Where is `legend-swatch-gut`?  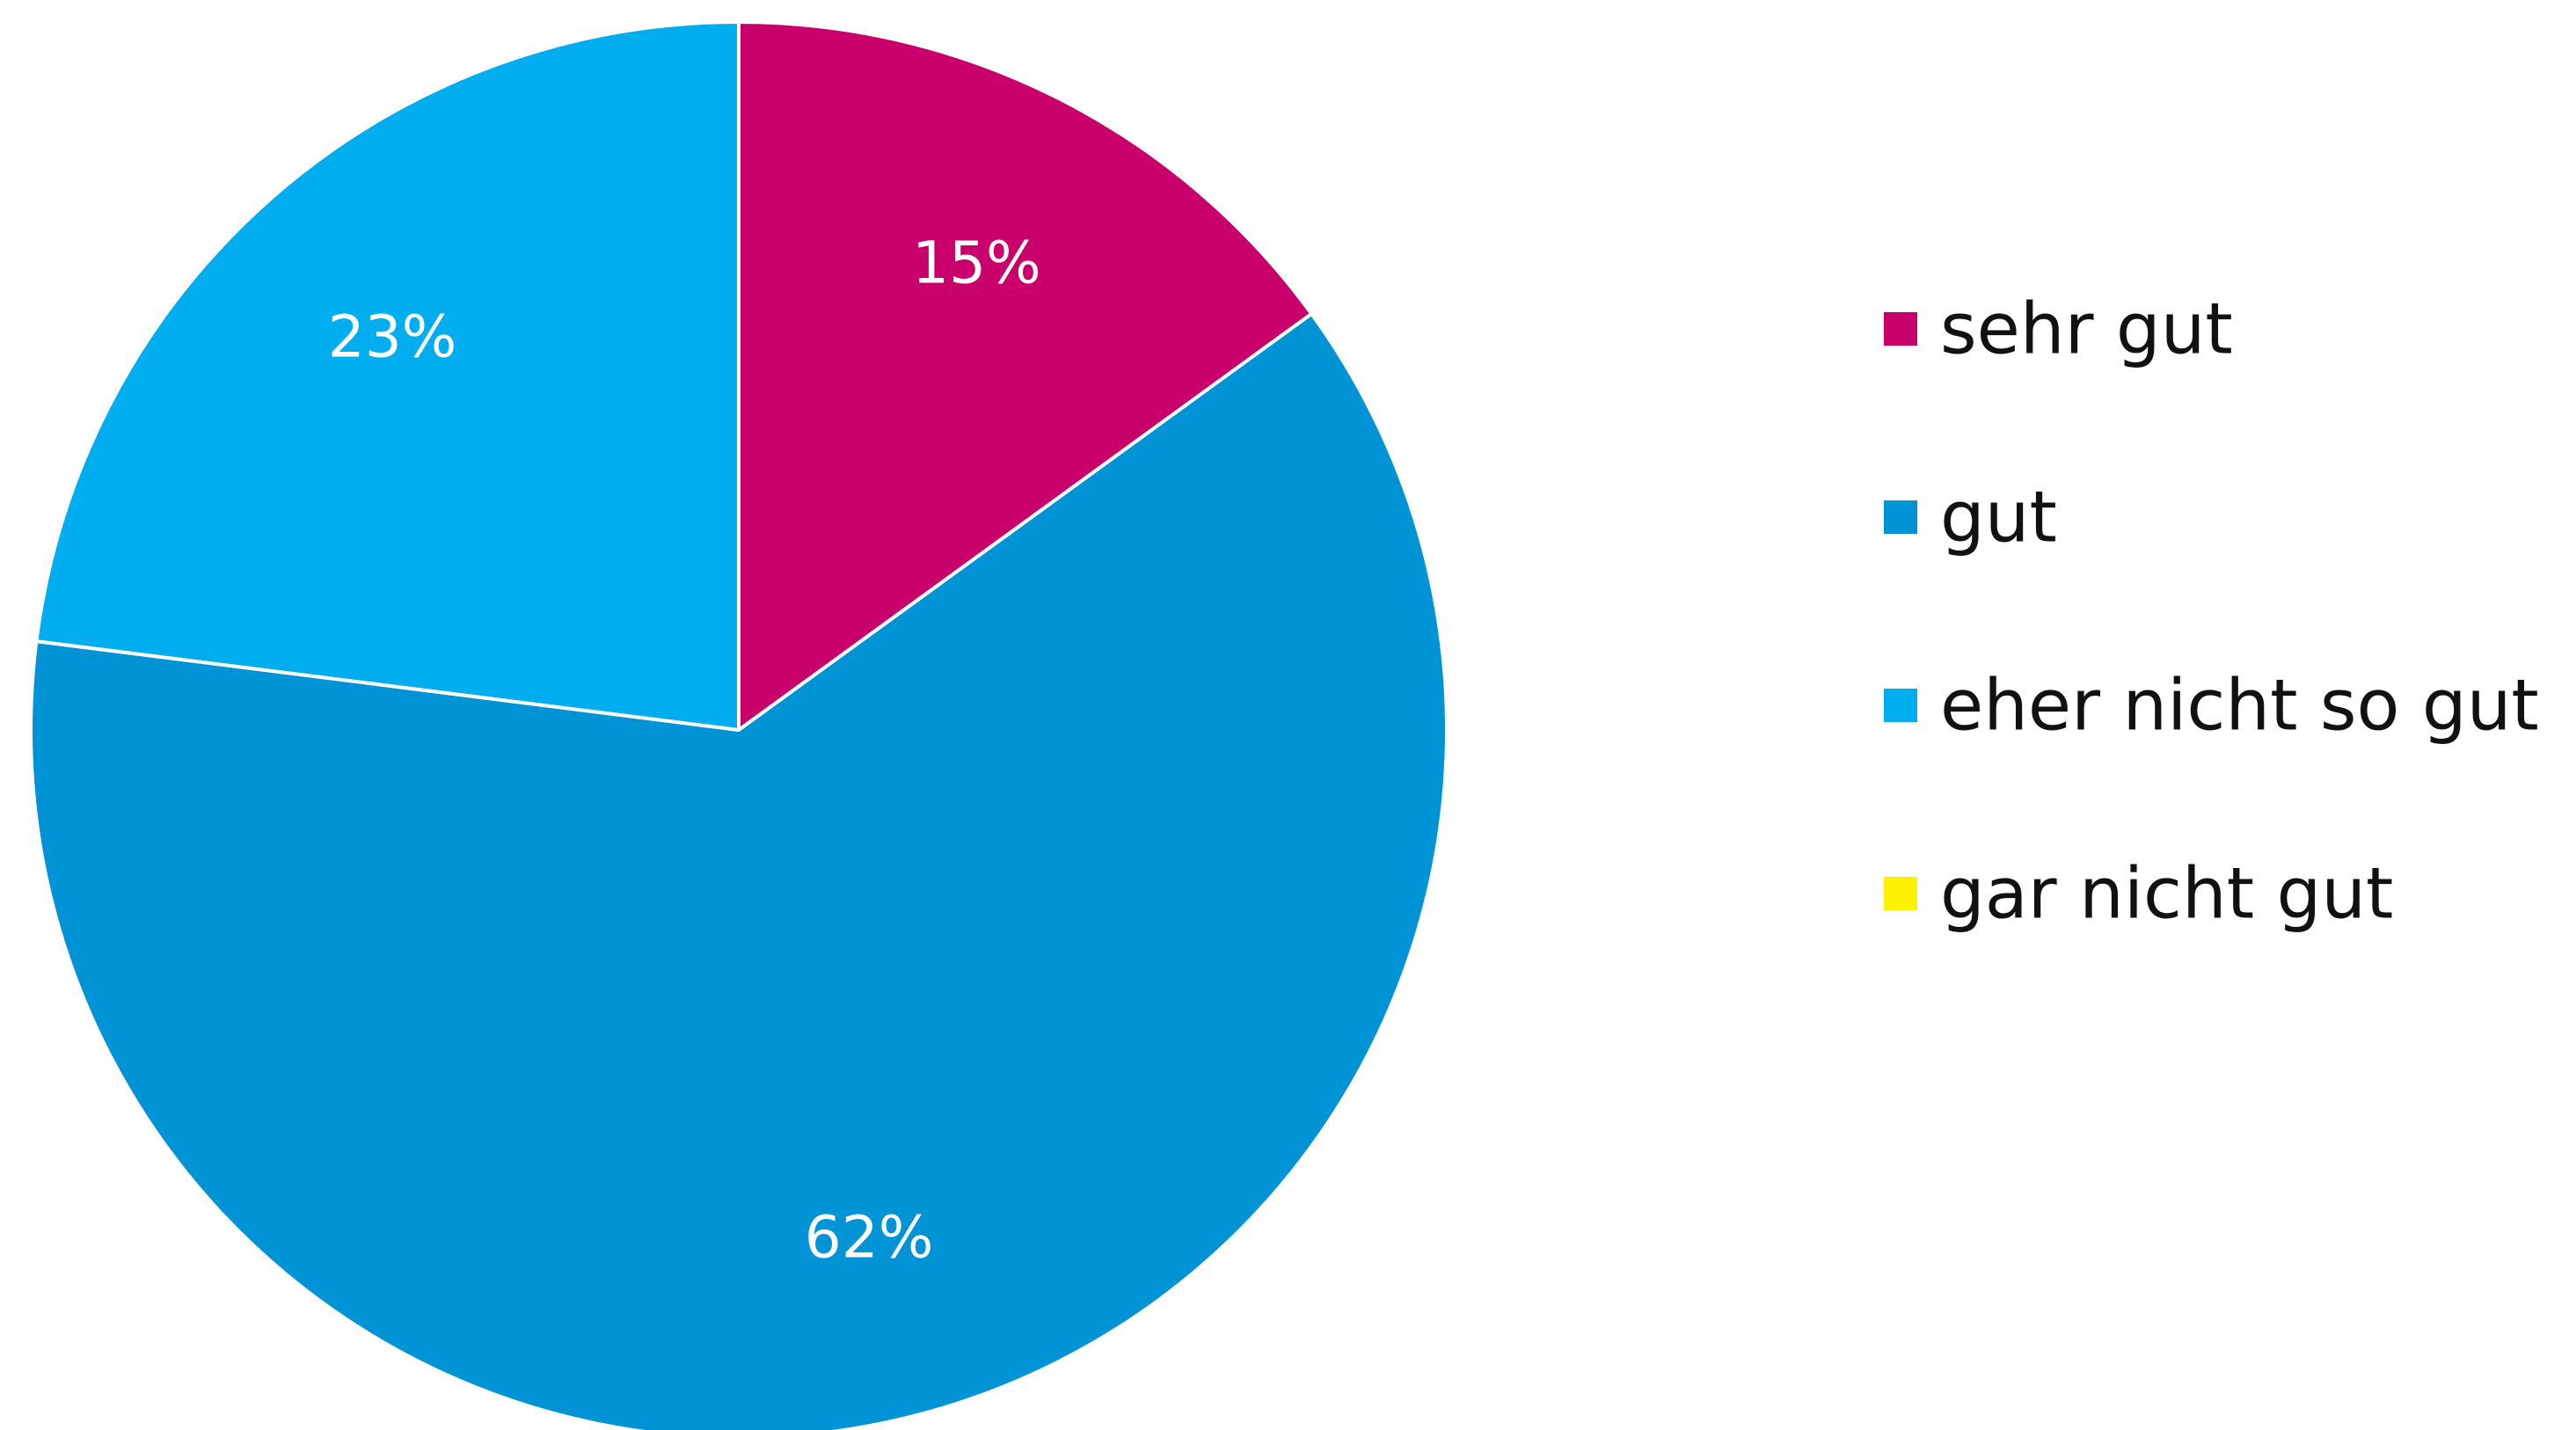
legend-swatch-gut is located at coordinates (1901, 517).